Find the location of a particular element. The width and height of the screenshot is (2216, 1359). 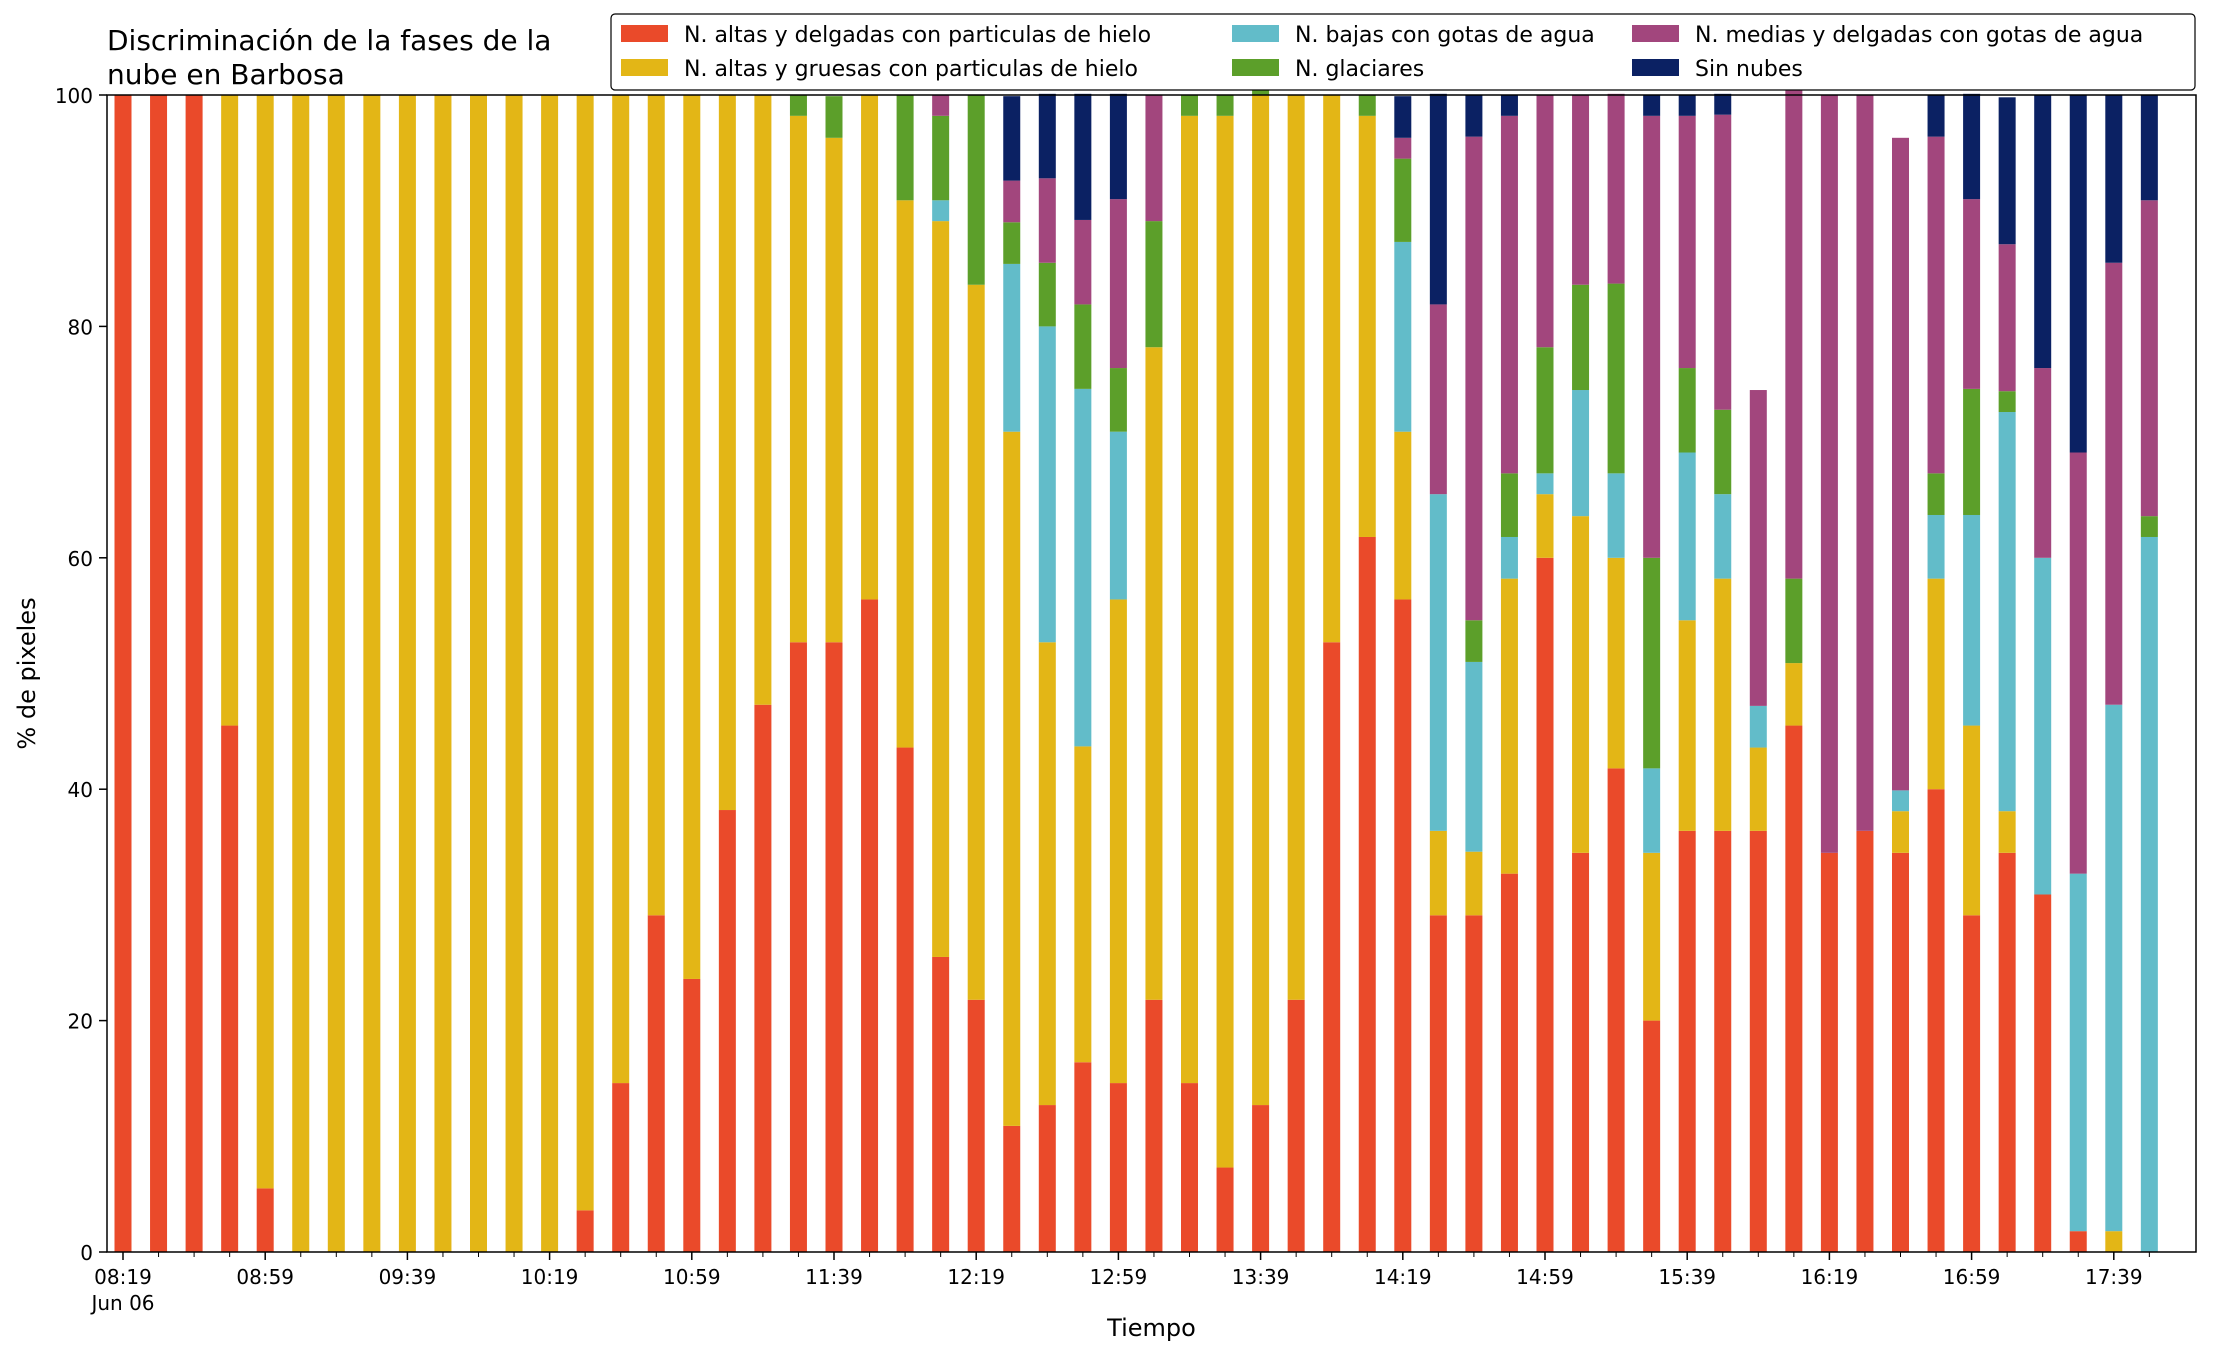

x-tick-label: 17:39 is located at coordinates (2114, 1277).